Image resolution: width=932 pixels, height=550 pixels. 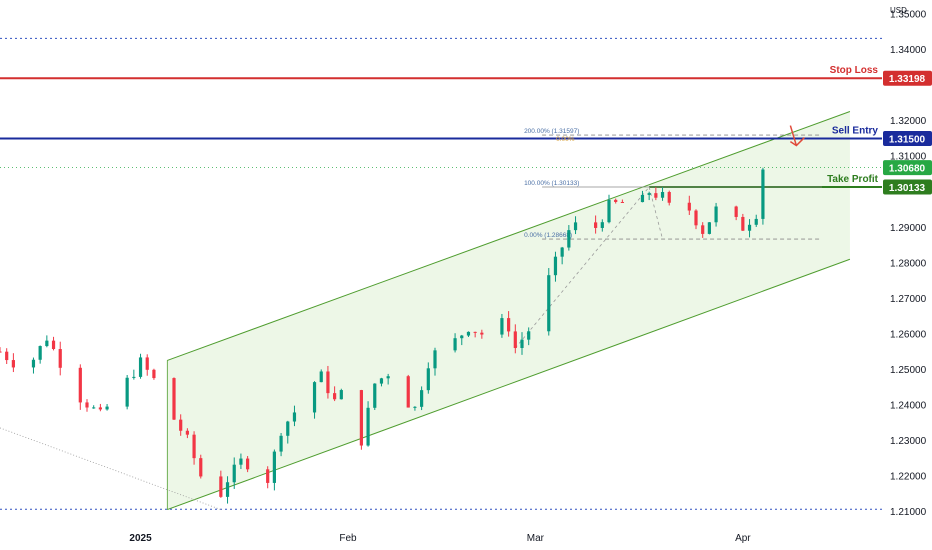 I want to click on price-tags: 1.33198 1.31500 1.30680 1.30133, so click(x=907, y=132).